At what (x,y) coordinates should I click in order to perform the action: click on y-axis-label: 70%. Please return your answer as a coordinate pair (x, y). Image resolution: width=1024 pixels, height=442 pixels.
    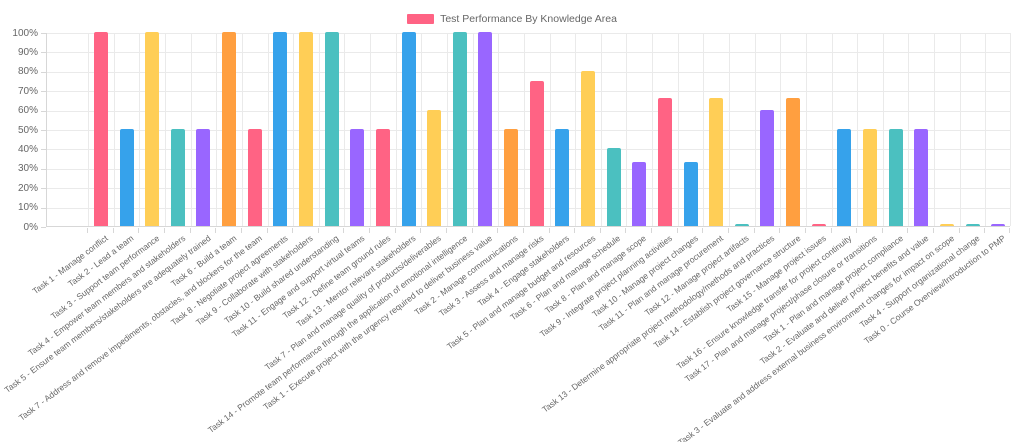
    Looking at the image, I should click on (27, 91).